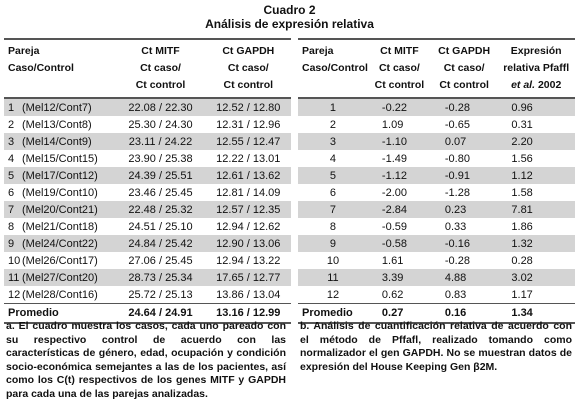 This screenshot has width=579, height=412. Describe the element at coordinates (464, 209) in the screenshot. I see `cell: 0.23` at that location.